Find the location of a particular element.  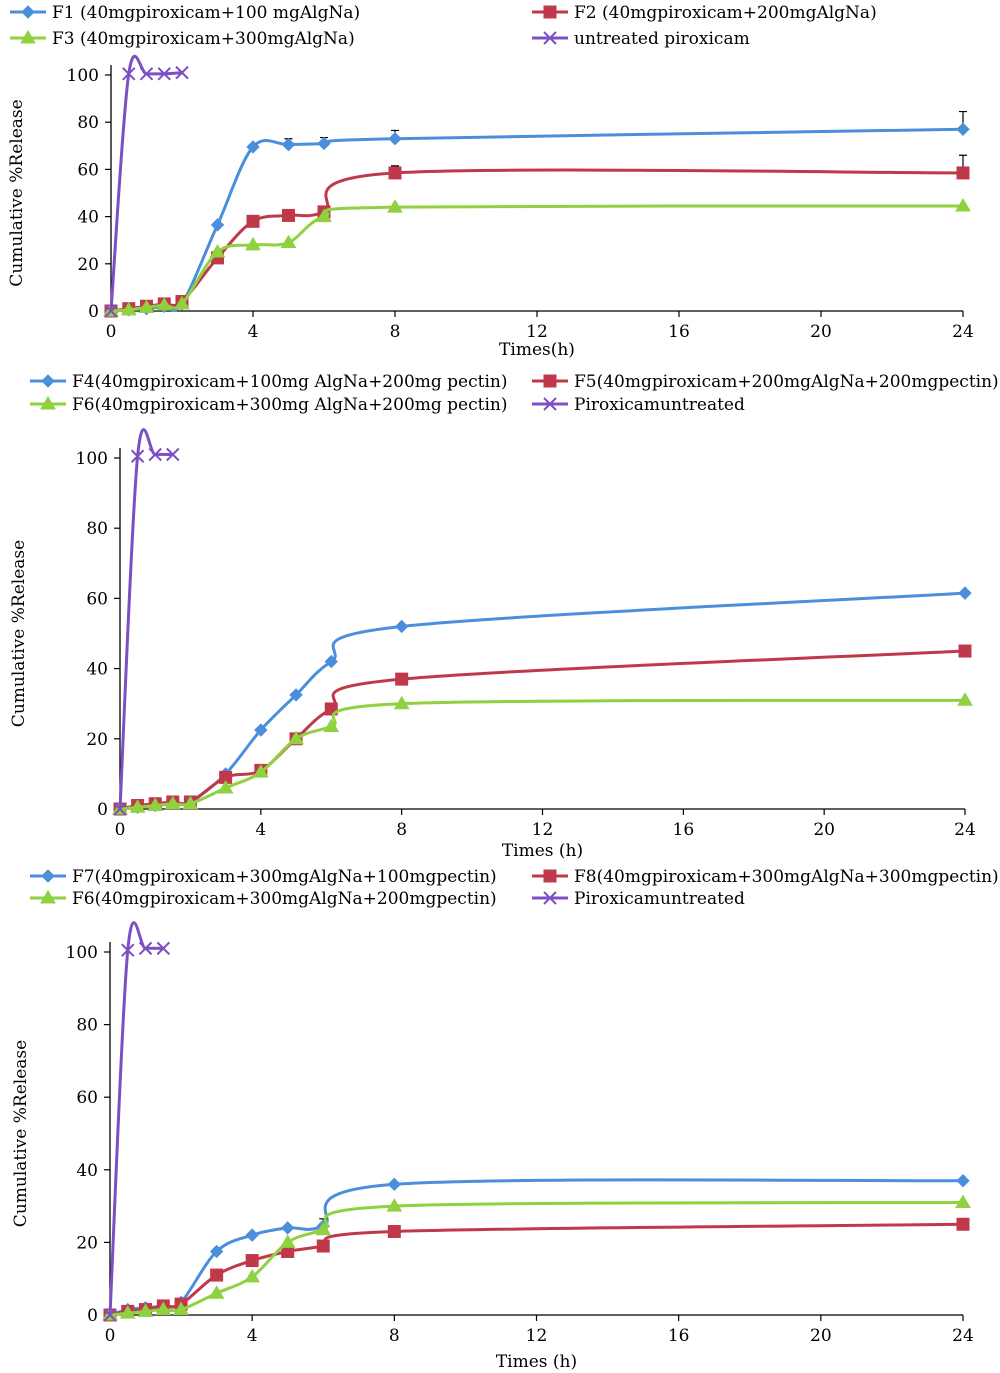

legend-label: Piroxicamuntreated is located at coordinates (659, 405).